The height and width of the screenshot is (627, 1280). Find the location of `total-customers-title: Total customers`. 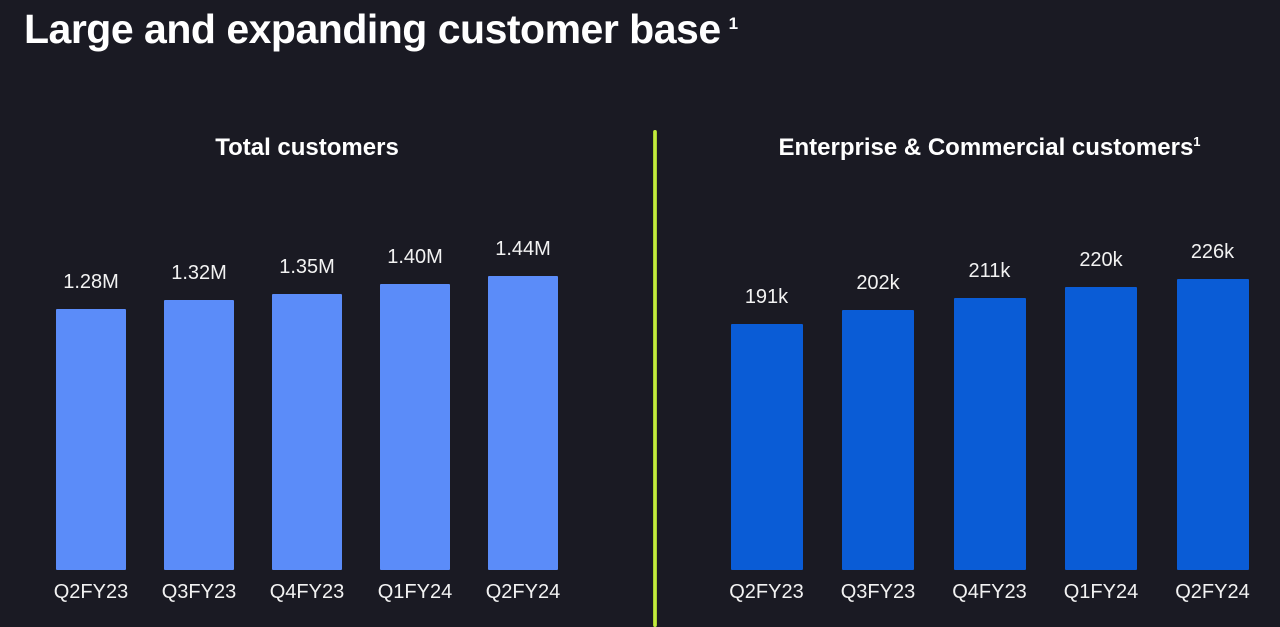

total-customers-title: Total customers is located at coordinates (307, 148).